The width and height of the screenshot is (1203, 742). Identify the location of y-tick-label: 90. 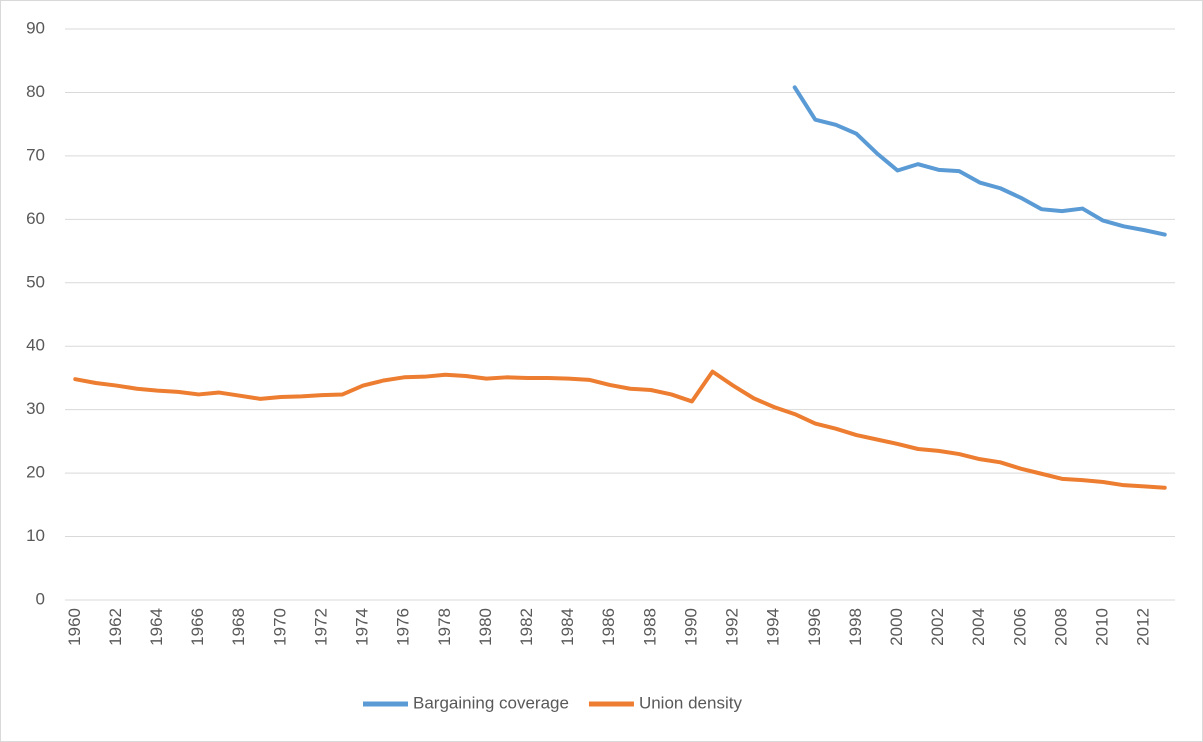
(35, 27).